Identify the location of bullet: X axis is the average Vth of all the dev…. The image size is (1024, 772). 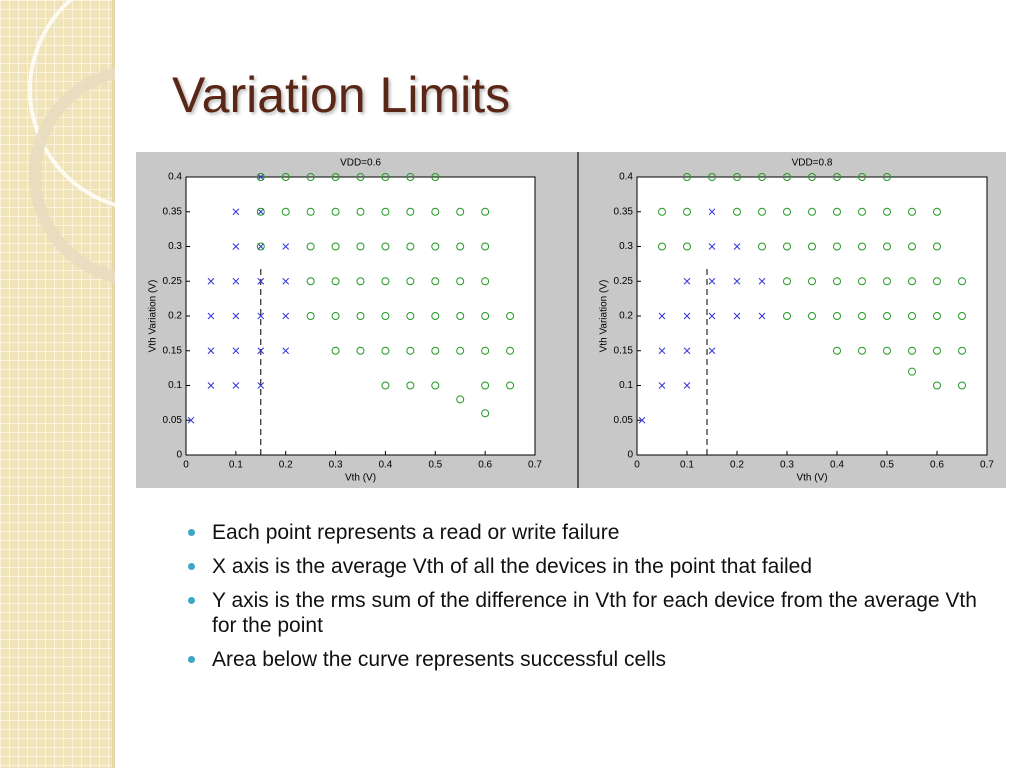
(588, 566).